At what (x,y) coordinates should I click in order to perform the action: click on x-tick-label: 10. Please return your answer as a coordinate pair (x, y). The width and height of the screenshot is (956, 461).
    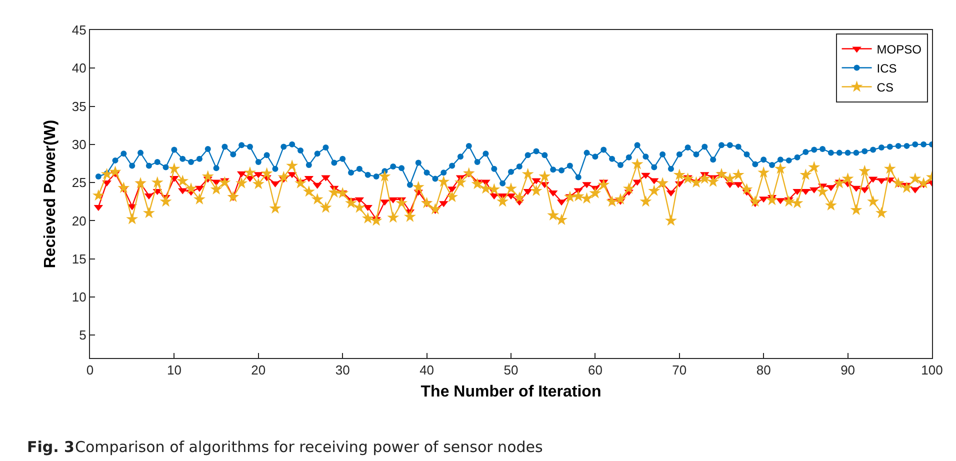
    Looking at the image, I should click on (174, 370).